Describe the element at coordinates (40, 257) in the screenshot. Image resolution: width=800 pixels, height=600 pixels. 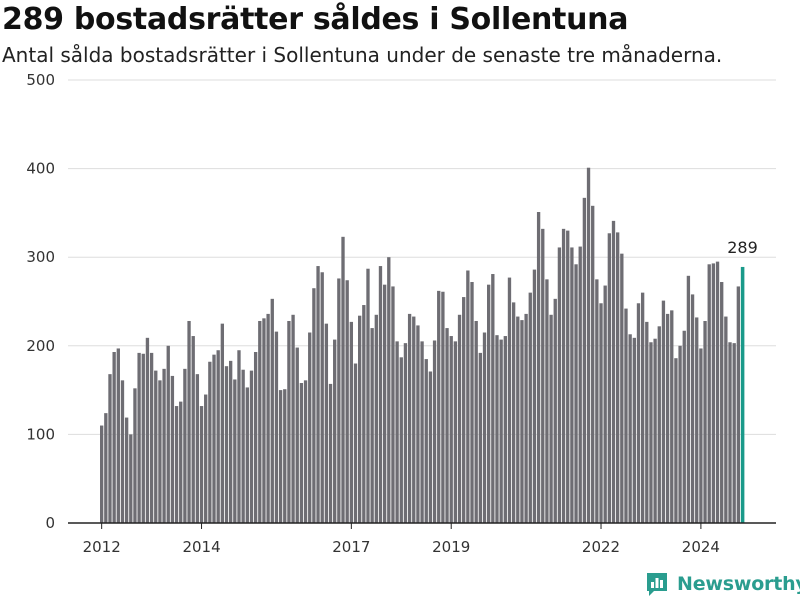
I see `y-tick-label: 300` at that location.